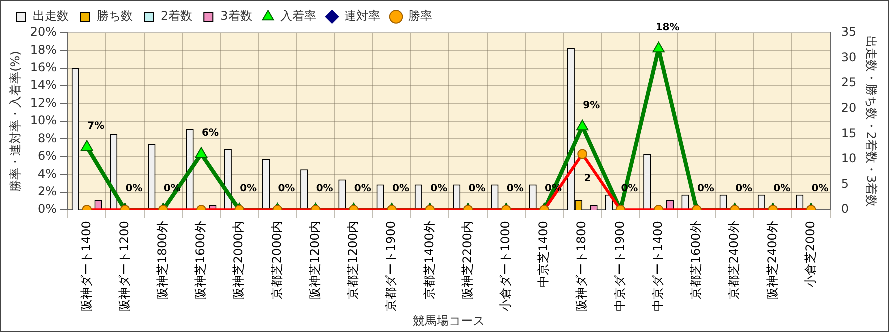 This screenshot has width=889, height=332. I want to click on x-tick-label: 阪神芝2000内, so click(239, 260).